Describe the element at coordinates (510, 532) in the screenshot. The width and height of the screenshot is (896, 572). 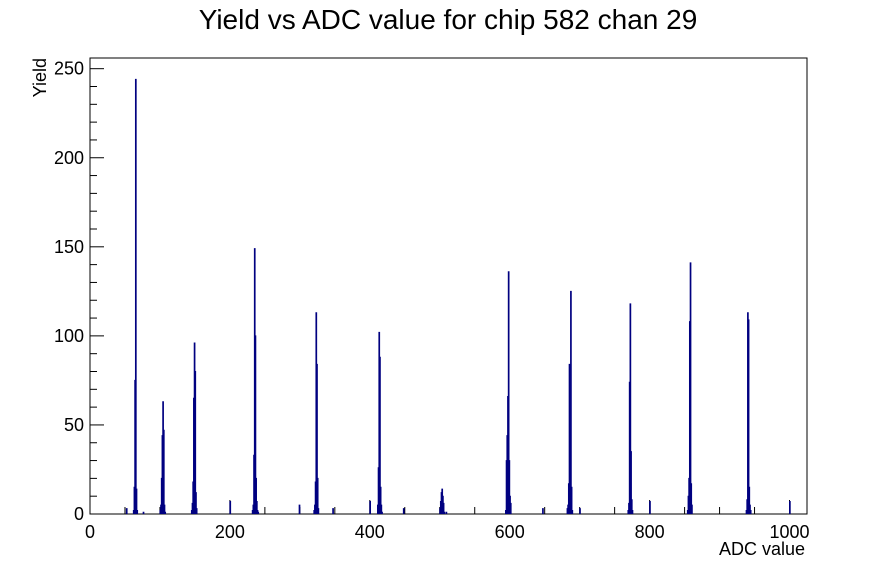
I see `x-tick-label: 600` at that location.